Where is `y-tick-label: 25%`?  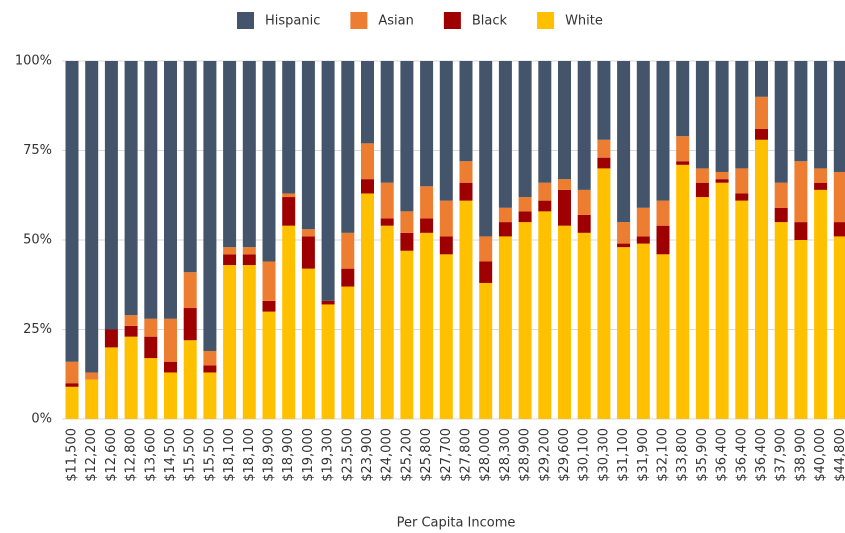
y-tick-label: 25% is located at coordinates (37, 329).